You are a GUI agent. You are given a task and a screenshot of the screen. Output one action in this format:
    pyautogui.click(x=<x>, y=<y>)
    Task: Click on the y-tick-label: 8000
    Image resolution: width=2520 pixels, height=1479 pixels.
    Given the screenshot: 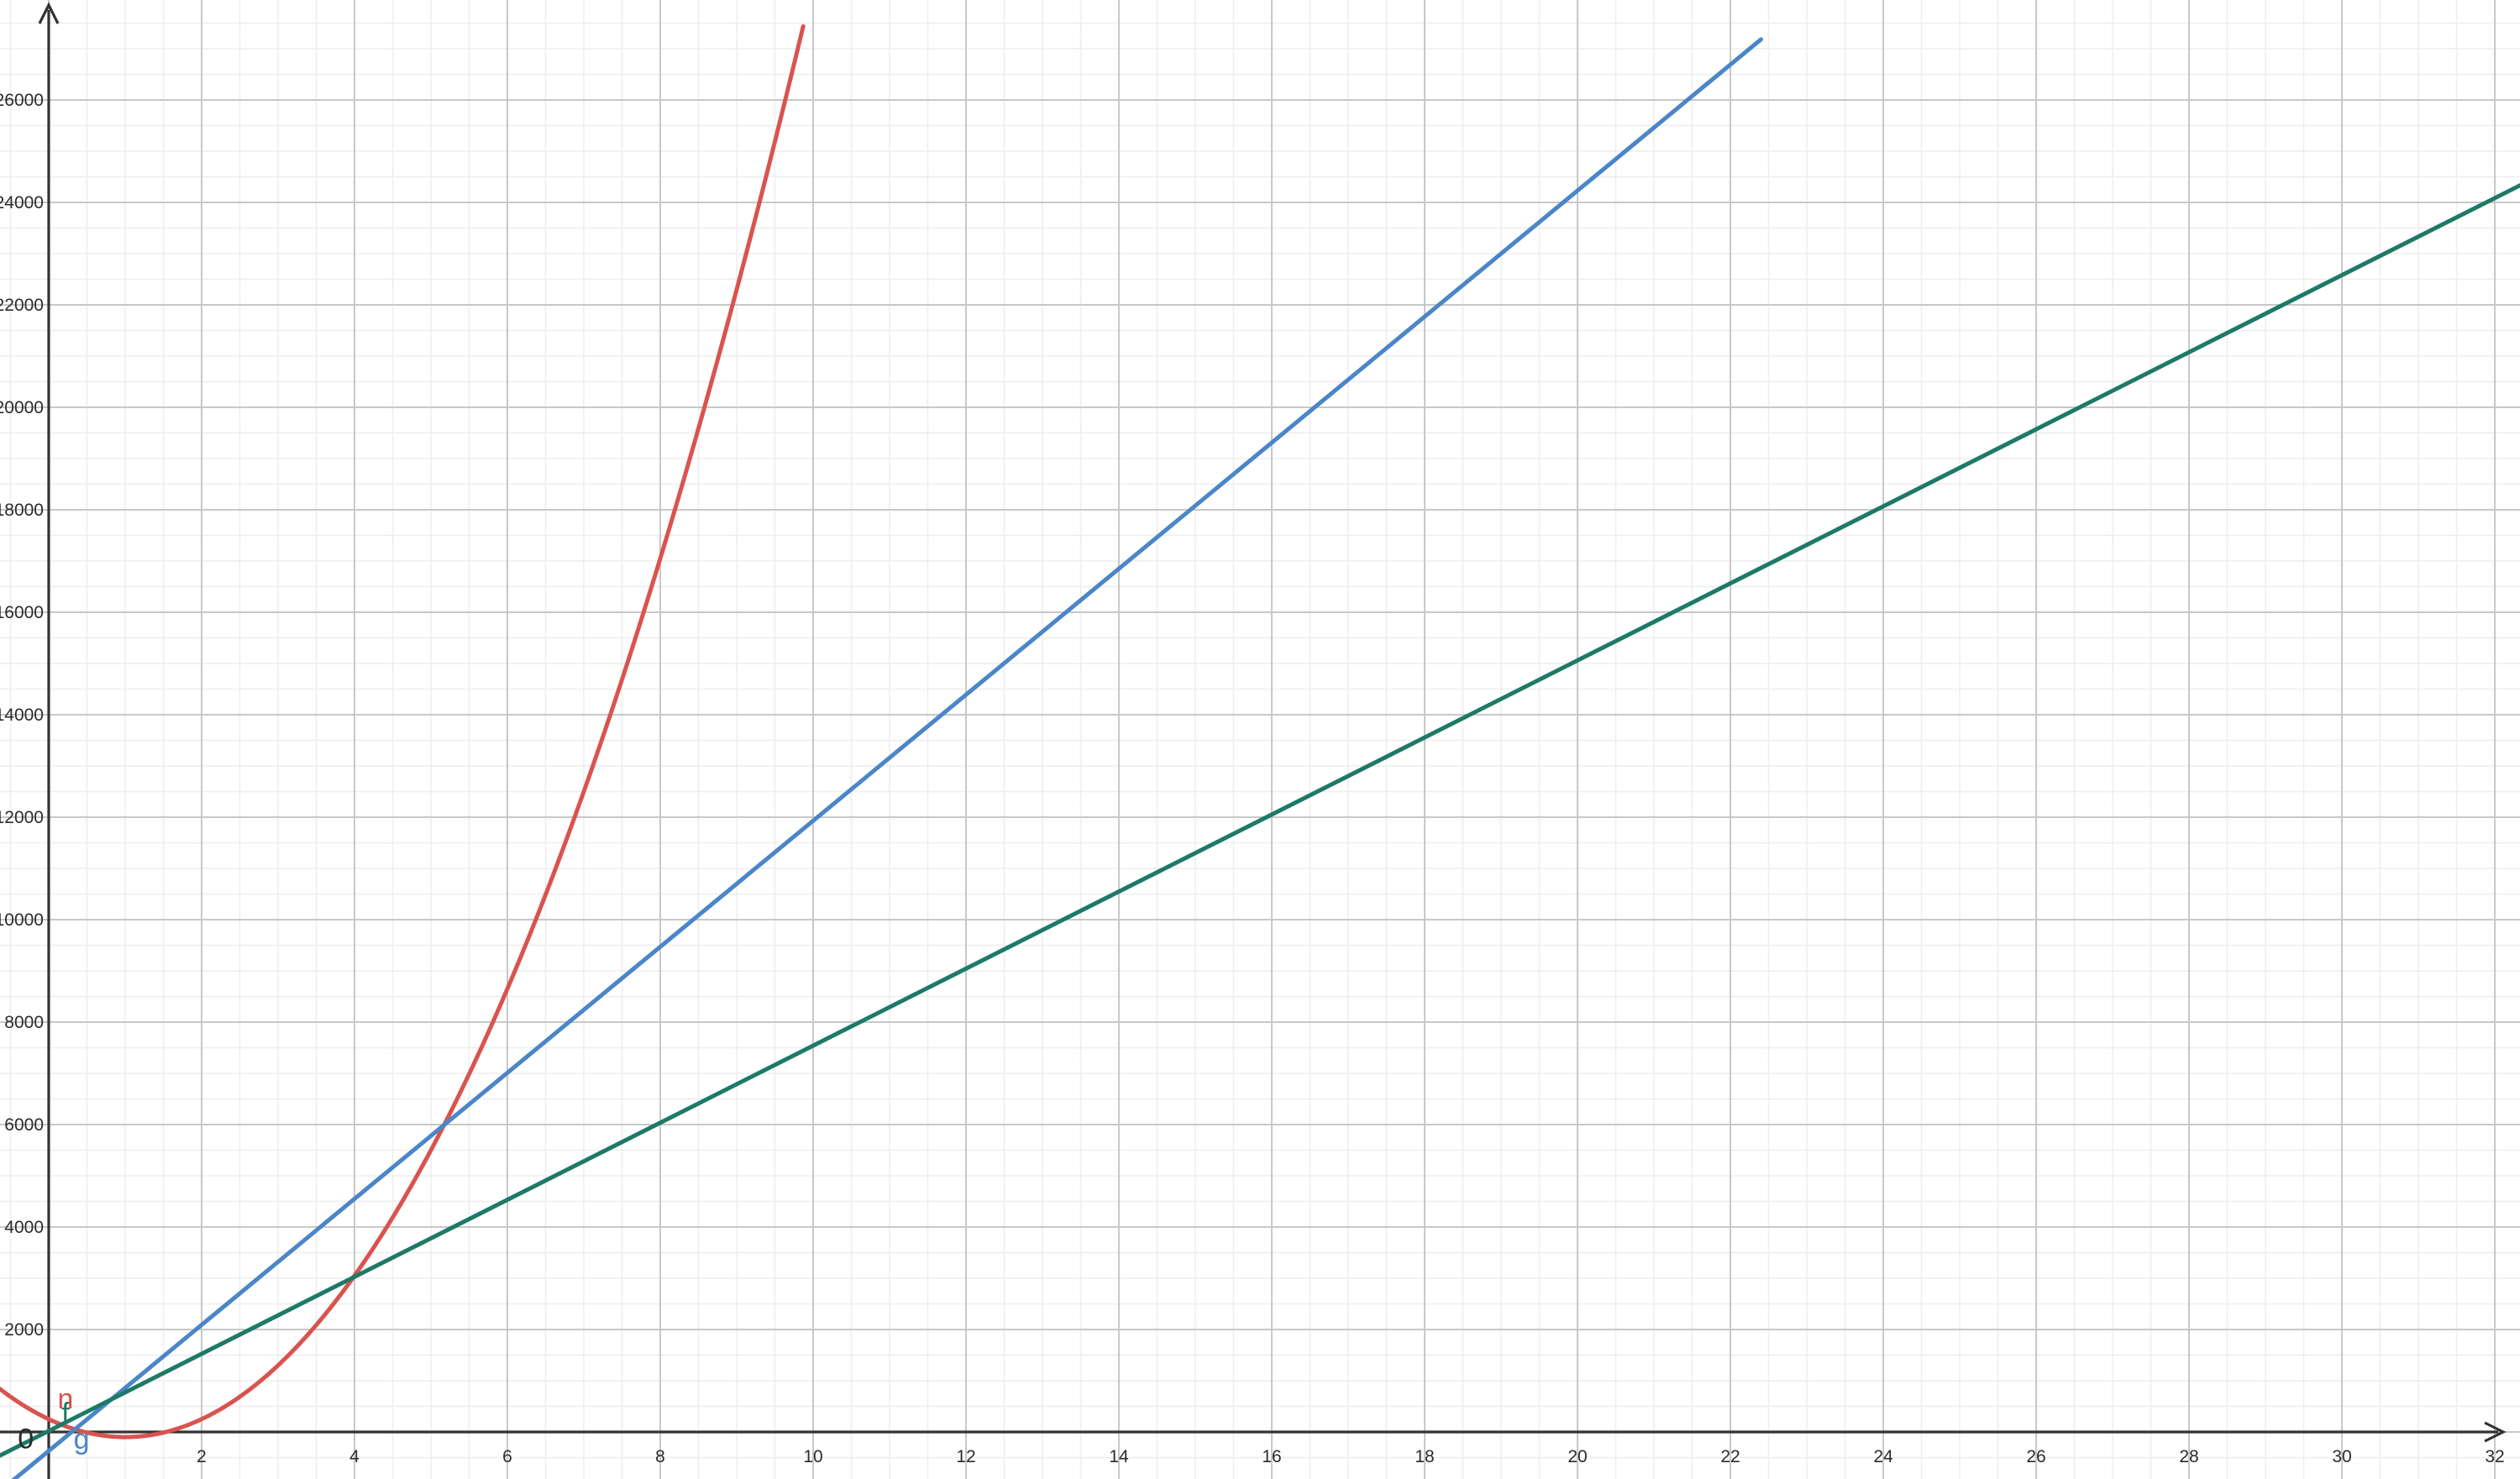 What is the action you would take?
    pyautogui.click(x=24, y=1023)
    